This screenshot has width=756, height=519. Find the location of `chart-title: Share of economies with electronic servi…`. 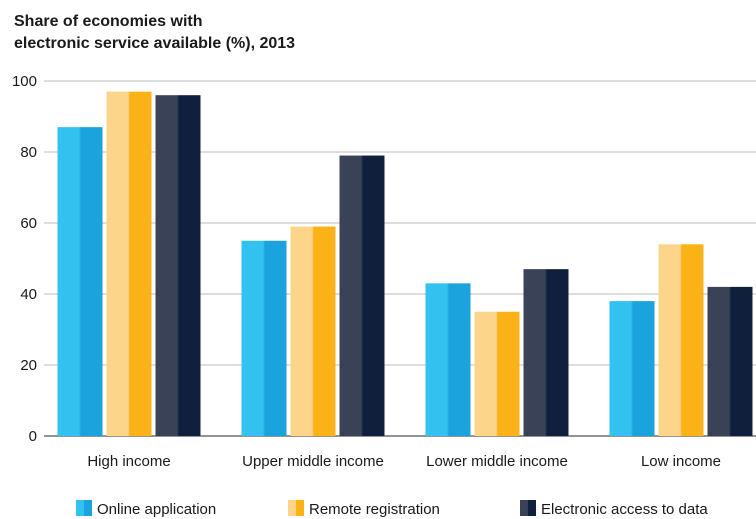

chart-title: Share of economies with electronic servi… is located at coordinates (224, 33).